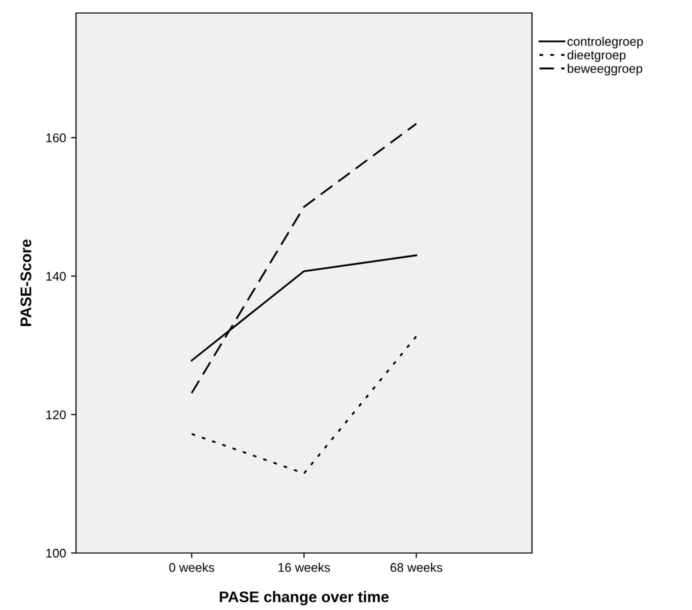 Image resolution: width=692 pixels, height=610 pixels. What do you see at coordinates (416, 567) in the screenshot?
I see `x-tick-label: 68 weeks` at bounding box center [416, 567].